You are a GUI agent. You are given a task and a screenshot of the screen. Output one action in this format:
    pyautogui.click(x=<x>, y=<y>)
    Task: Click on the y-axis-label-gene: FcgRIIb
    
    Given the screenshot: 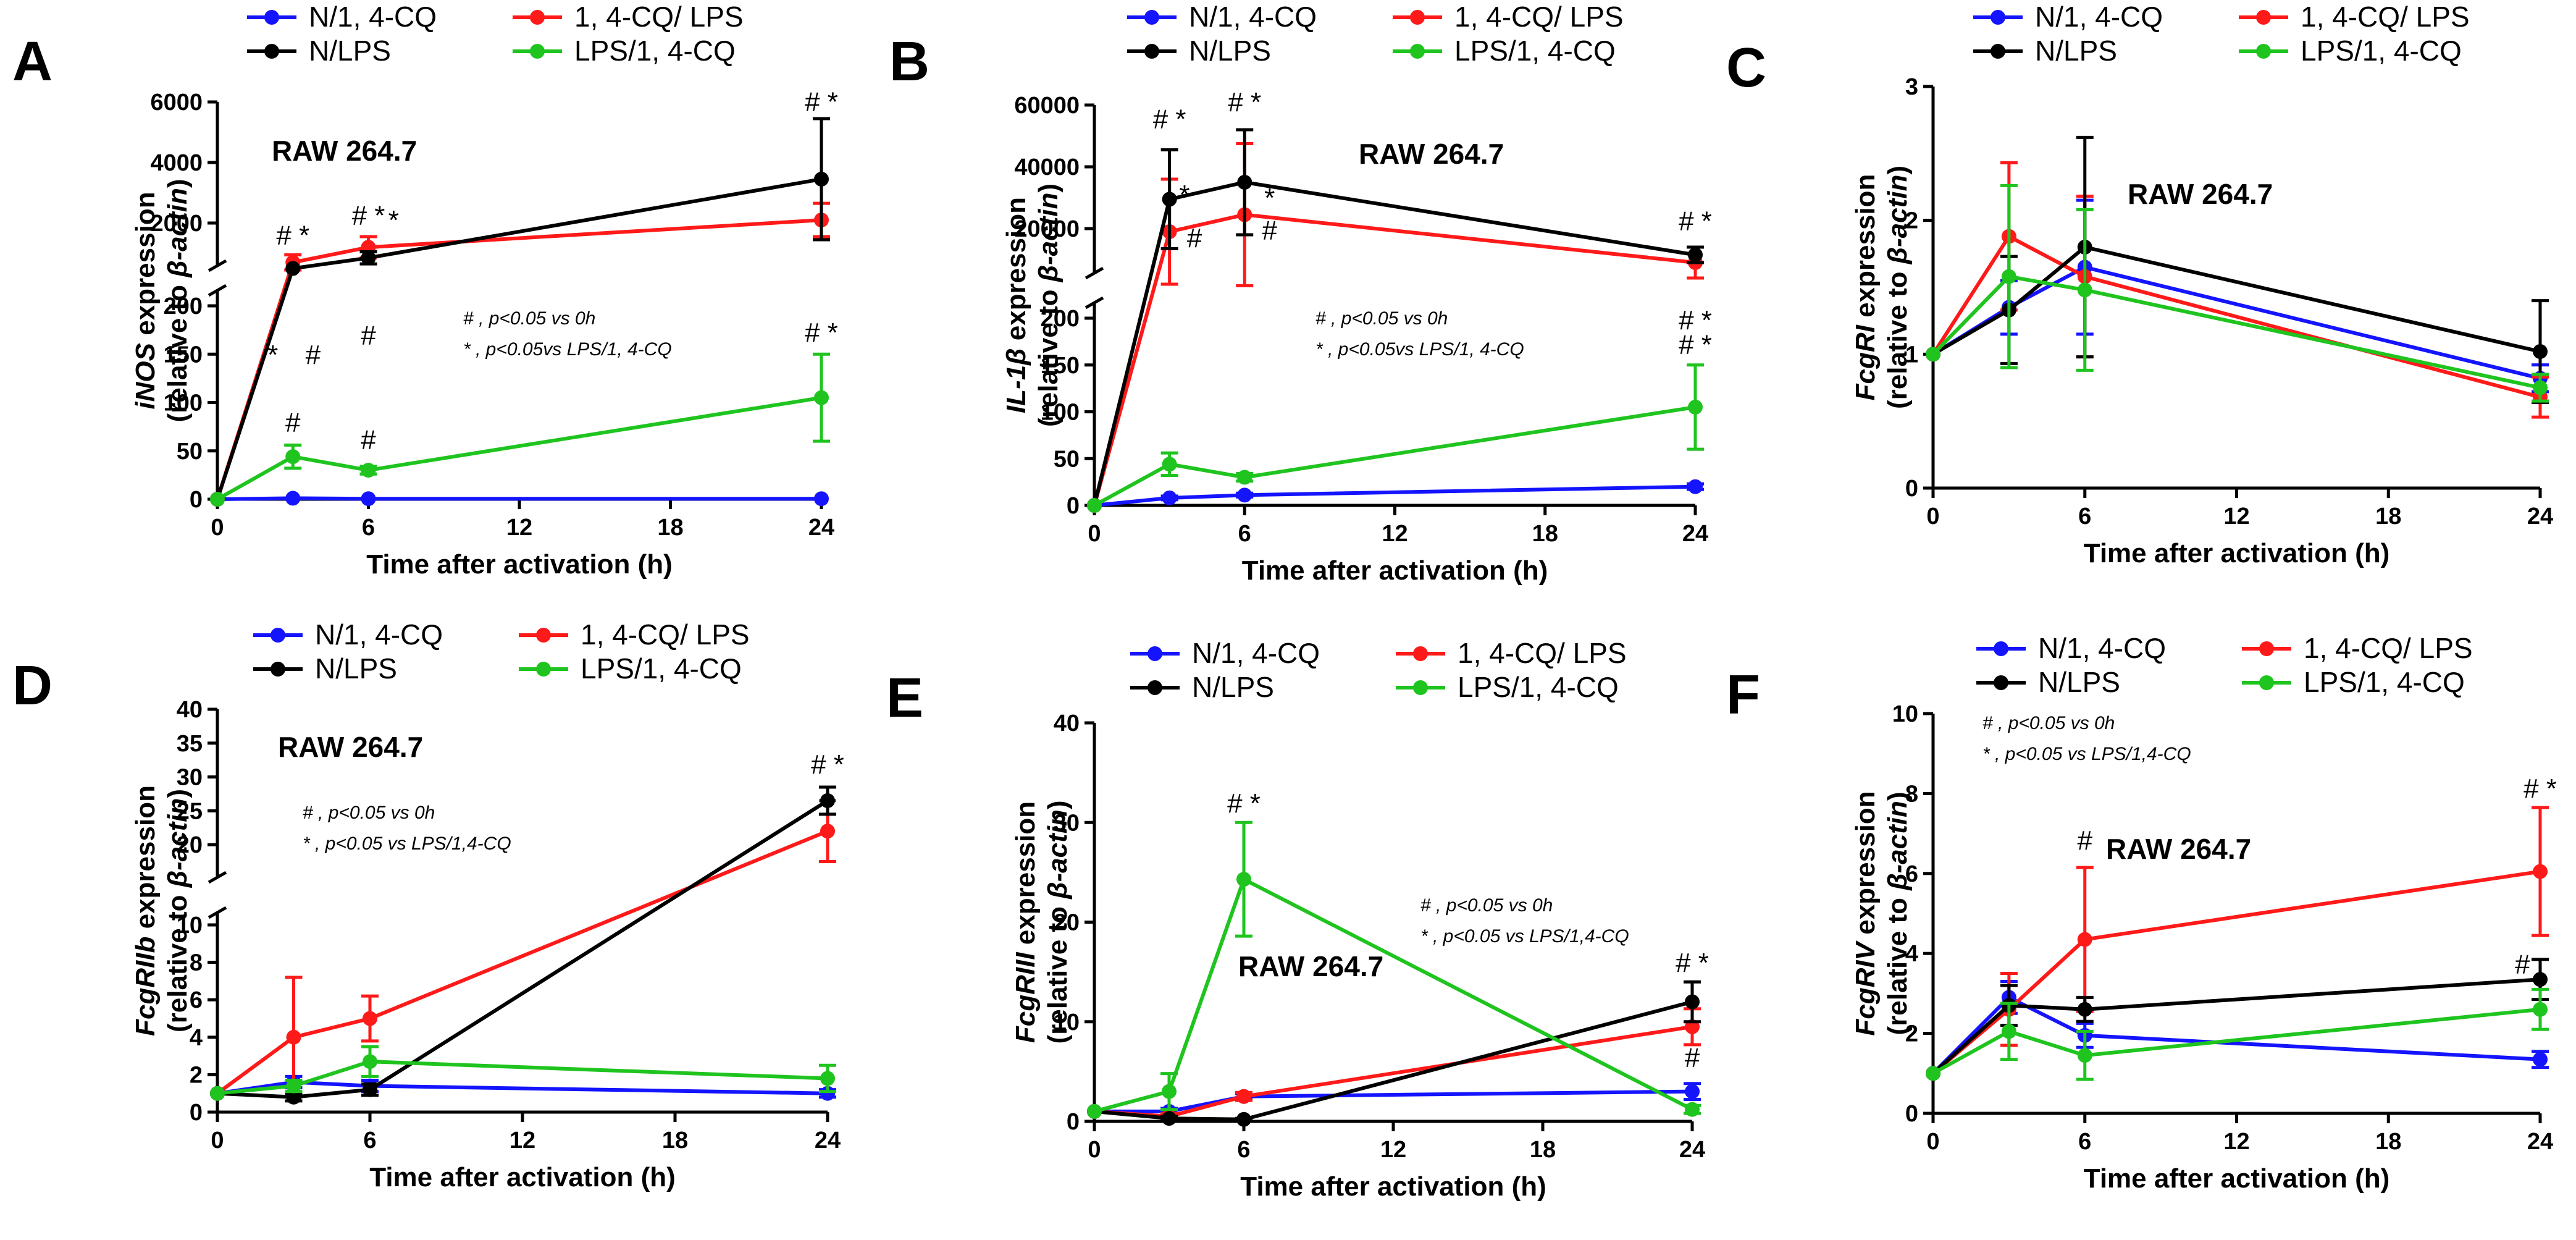 What is the action you would take?
    pyautogui.click(x=146, y=986)
    